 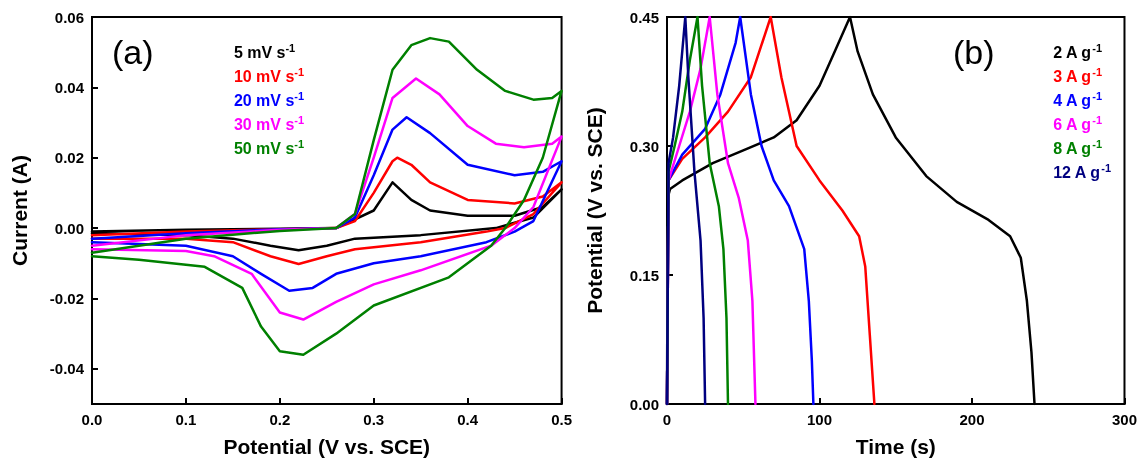 I want to click on y-axis-title: Potential (V vs. SCE), so click(x=594, y=210).